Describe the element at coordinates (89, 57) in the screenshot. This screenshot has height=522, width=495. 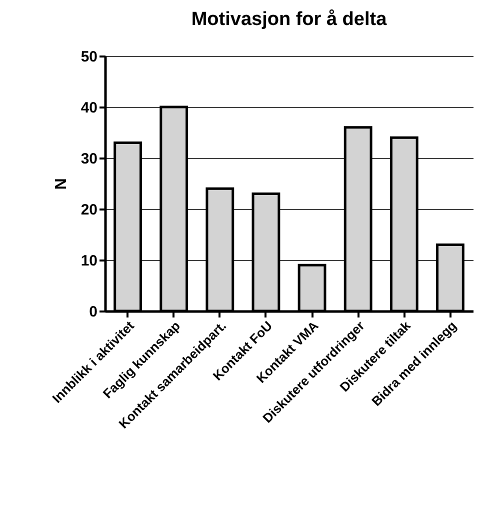
I see `y-tick-label: 50` at that location.